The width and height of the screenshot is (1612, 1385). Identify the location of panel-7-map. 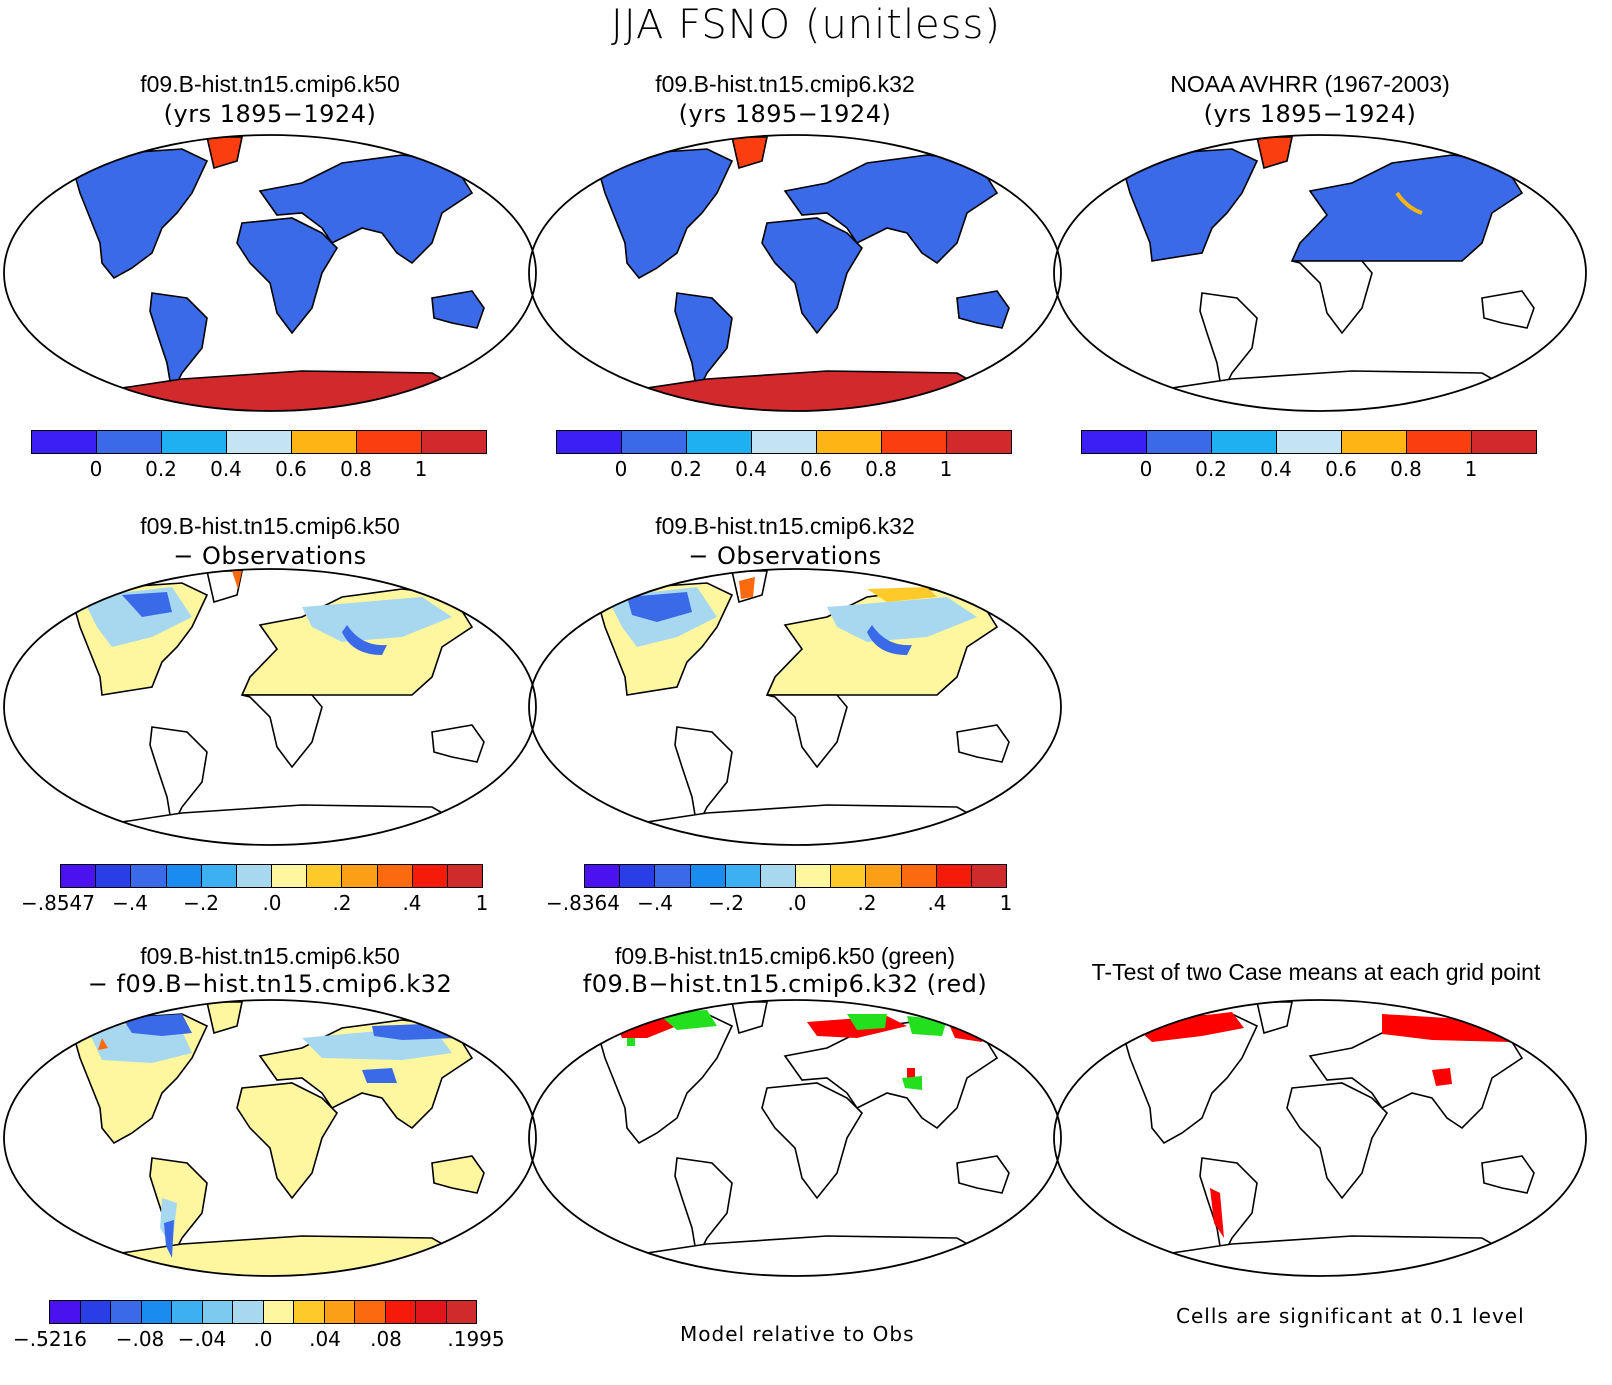
(795, 1138).